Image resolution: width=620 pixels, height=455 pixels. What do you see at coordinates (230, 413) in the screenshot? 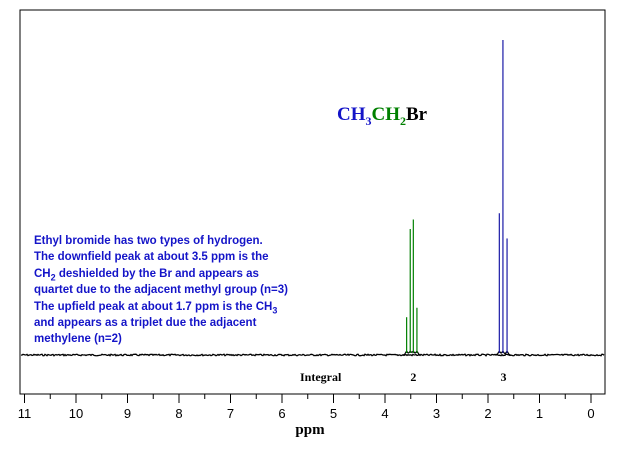
I see `x-tick-label: 7` at bounding box center [230, 413].